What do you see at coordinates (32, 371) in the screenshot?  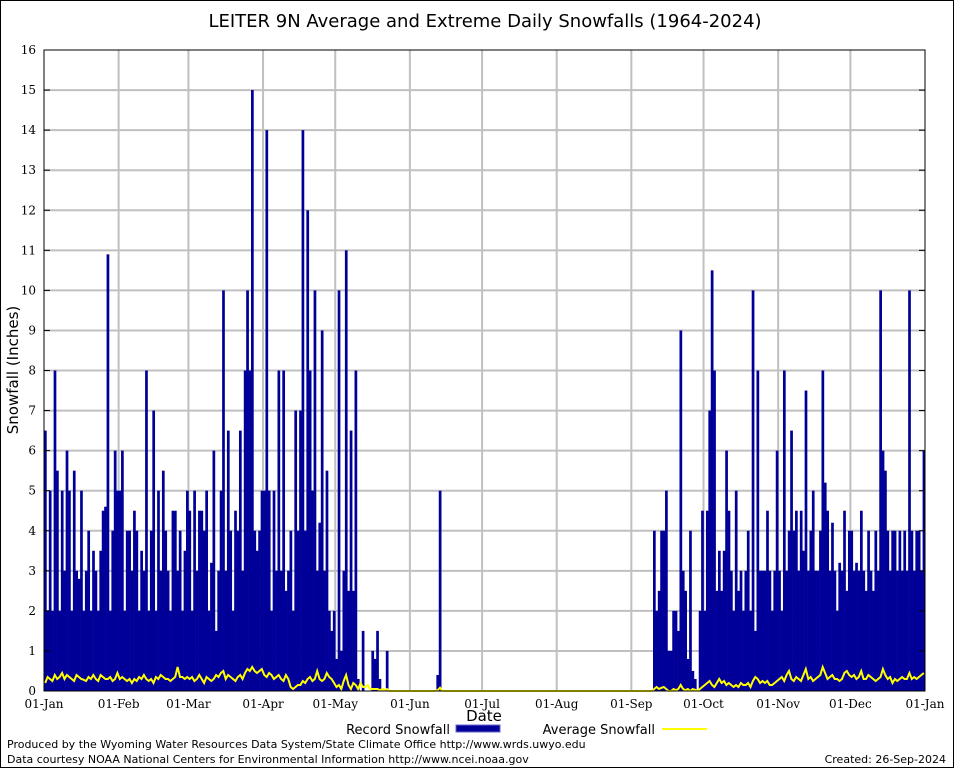 I see `y-tick-label: 8` at bounding box center [32, 371].